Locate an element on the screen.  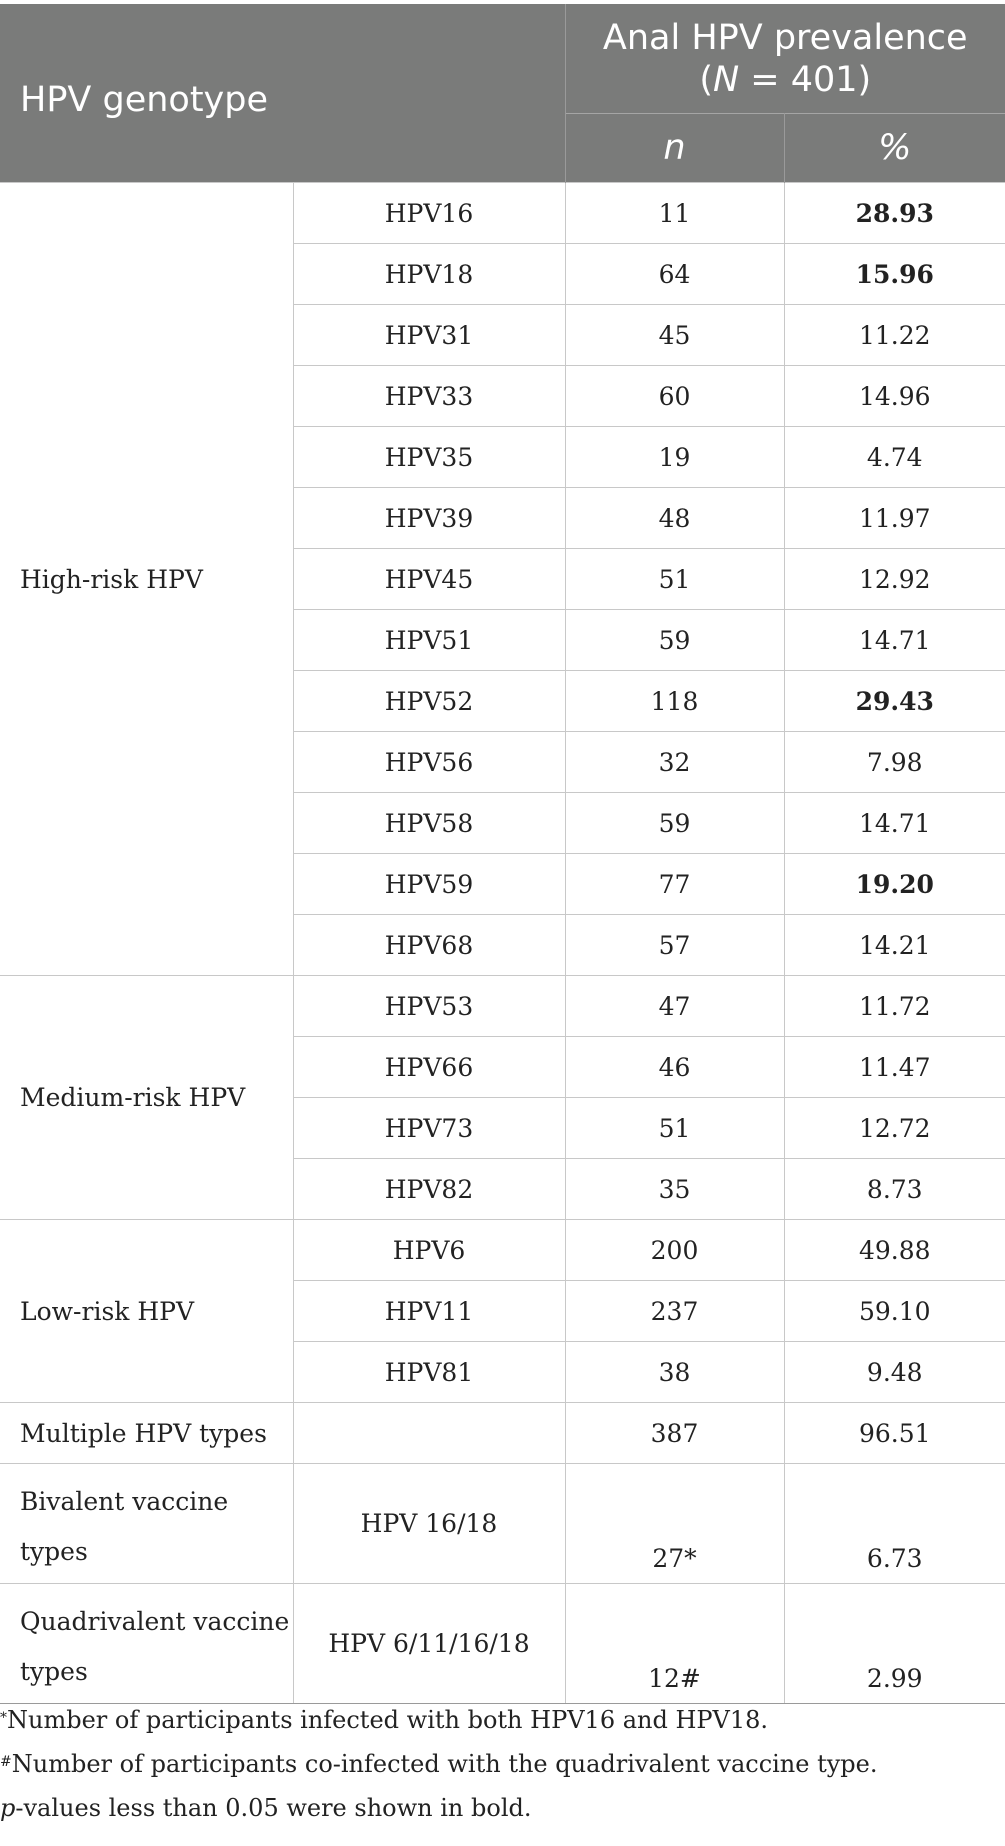
n-cell: 19 is located at coordinates (674, 457).